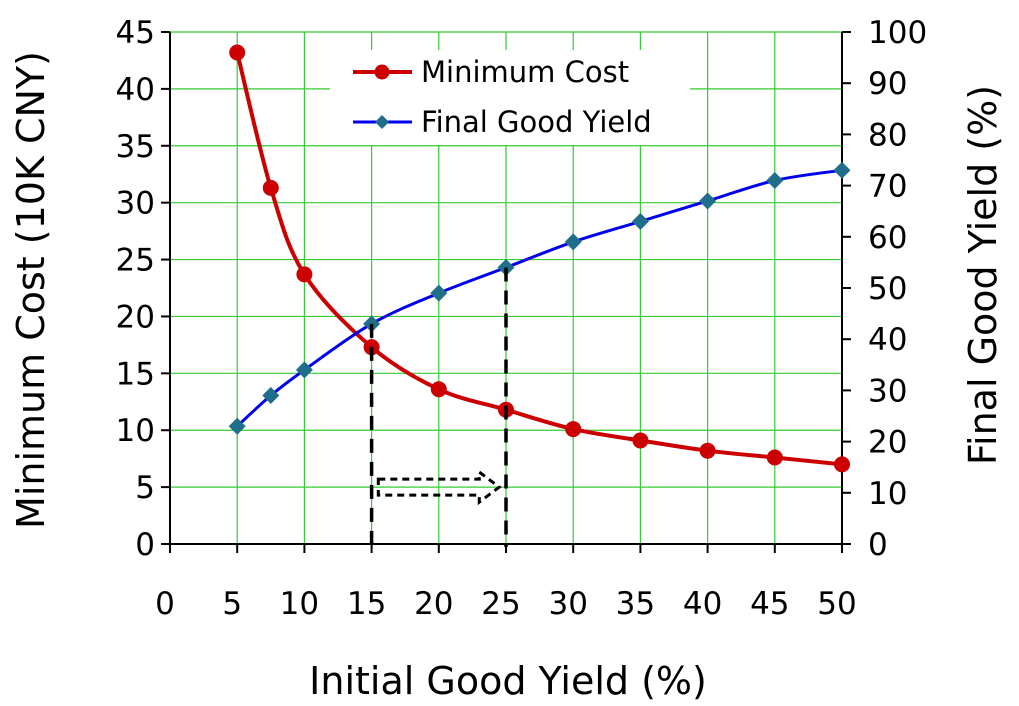  What do you see at coordinates (382, 72) in the screenshot?
I see `legend-marker-minimum-cost` at bounding box center [382, 72].